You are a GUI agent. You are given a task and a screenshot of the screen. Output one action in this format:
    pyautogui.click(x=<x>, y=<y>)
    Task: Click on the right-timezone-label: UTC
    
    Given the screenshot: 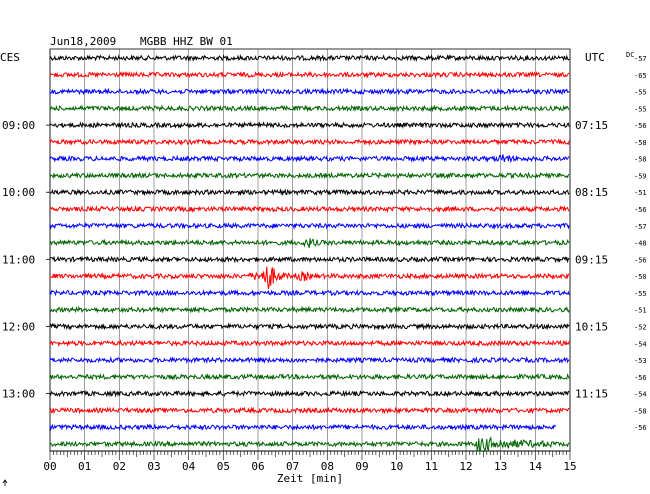 What is the action you would take?
    pyautogui.click(x=595, y=57)
    